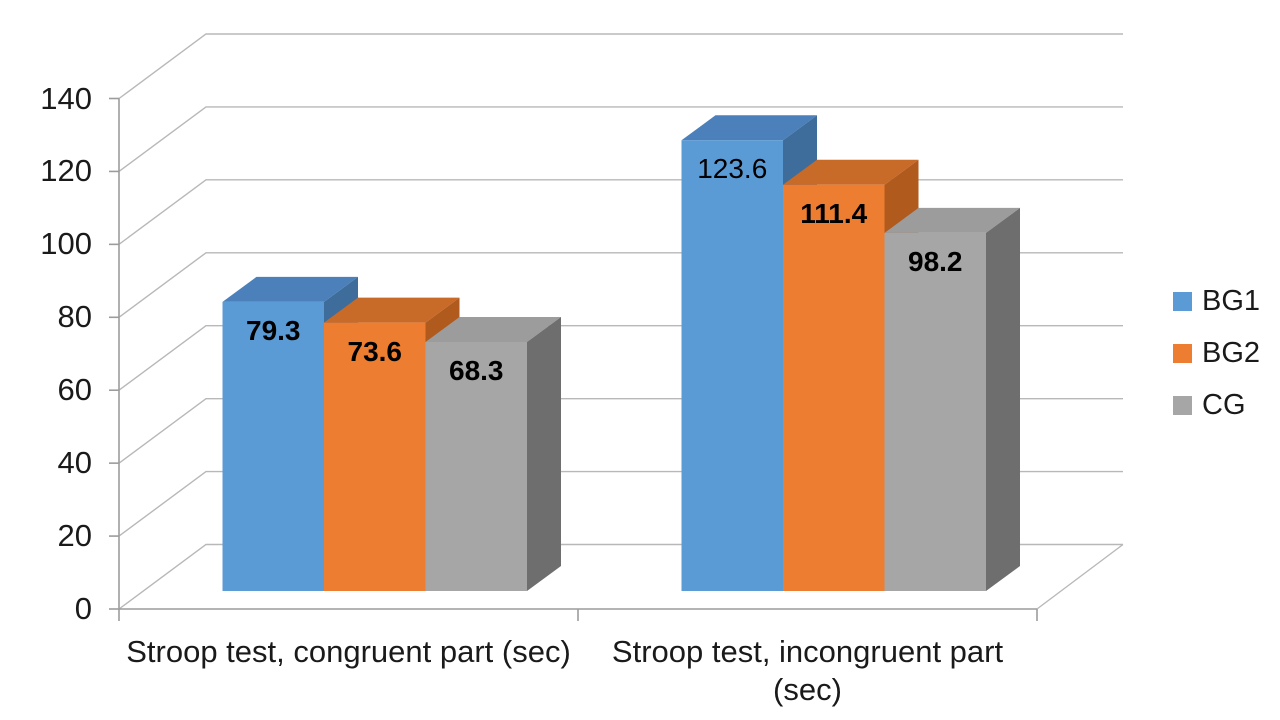  I want to click on legend-label-CG: CG, so click(1224, 405).